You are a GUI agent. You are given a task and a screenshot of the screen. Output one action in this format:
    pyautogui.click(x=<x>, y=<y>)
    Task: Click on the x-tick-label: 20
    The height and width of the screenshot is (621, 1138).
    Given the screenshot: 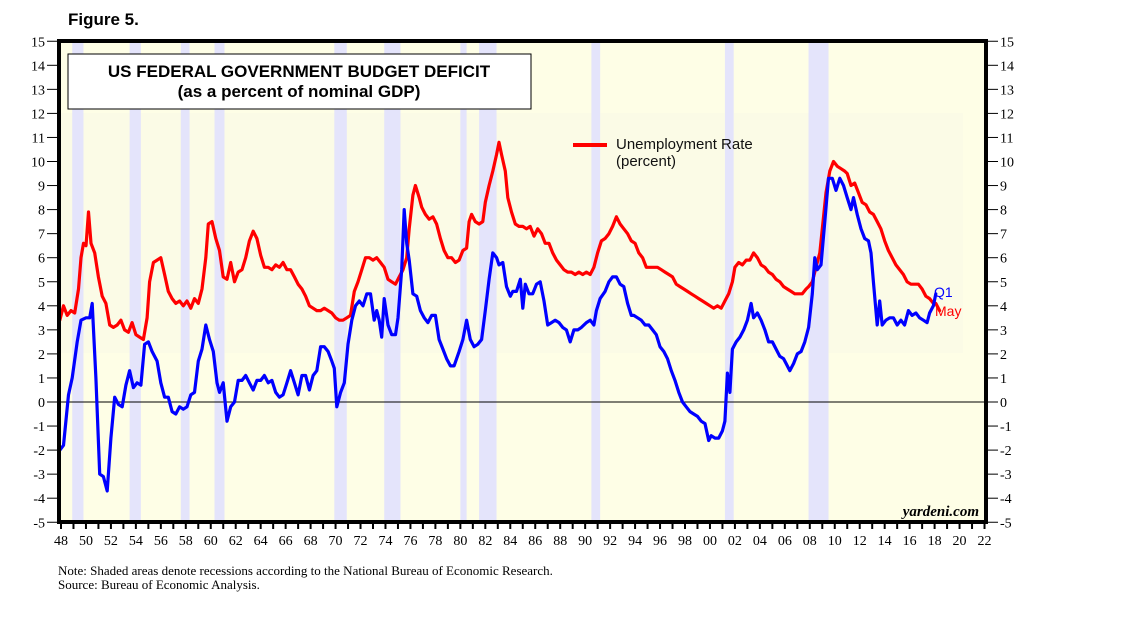 What is the action you would take?
    pyautogui.click(x=960, y=541)
    